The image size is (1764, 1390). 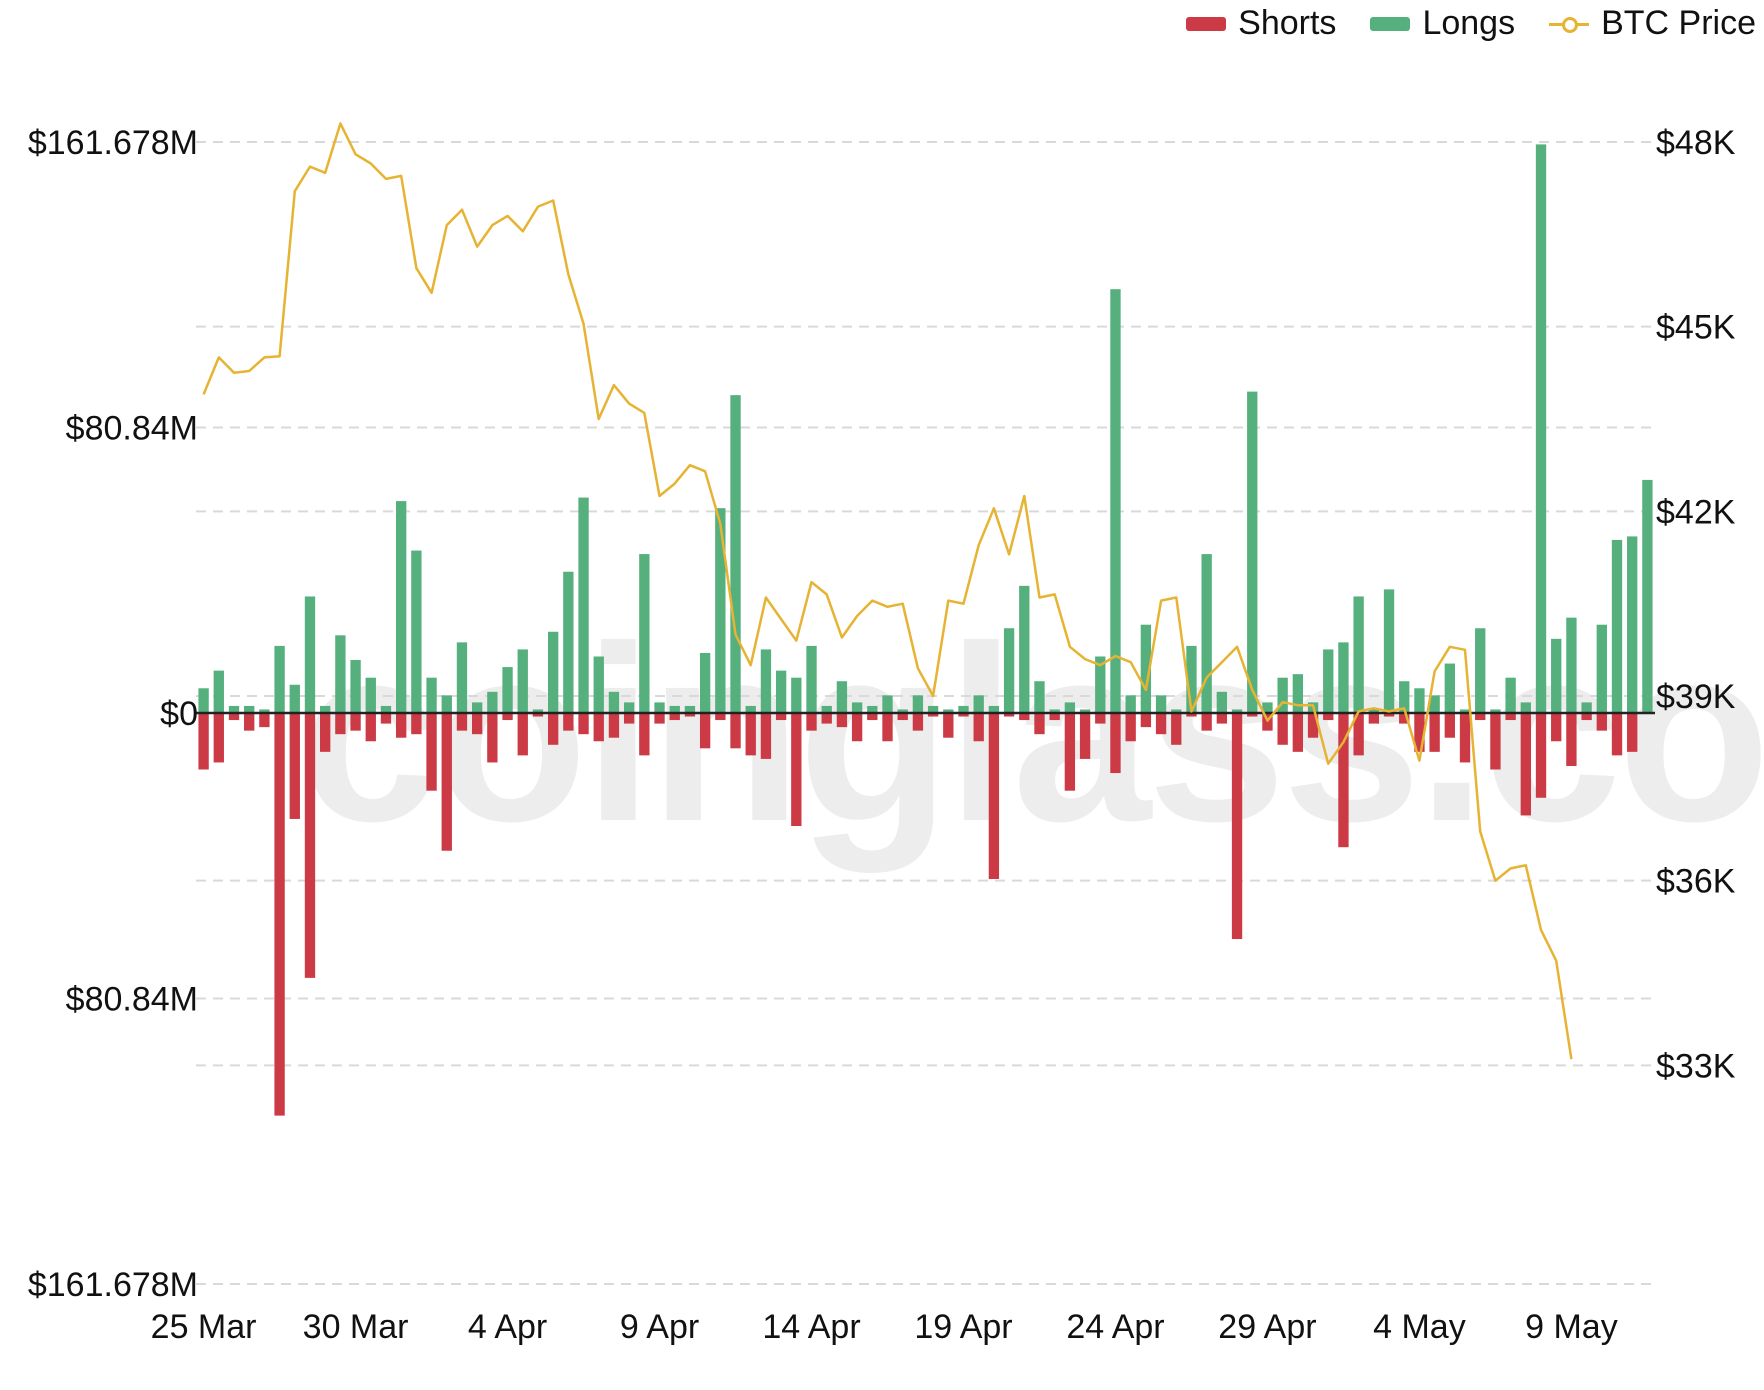 I want to click on left-axis-tick-label: $0, so click(x=179, y=714).